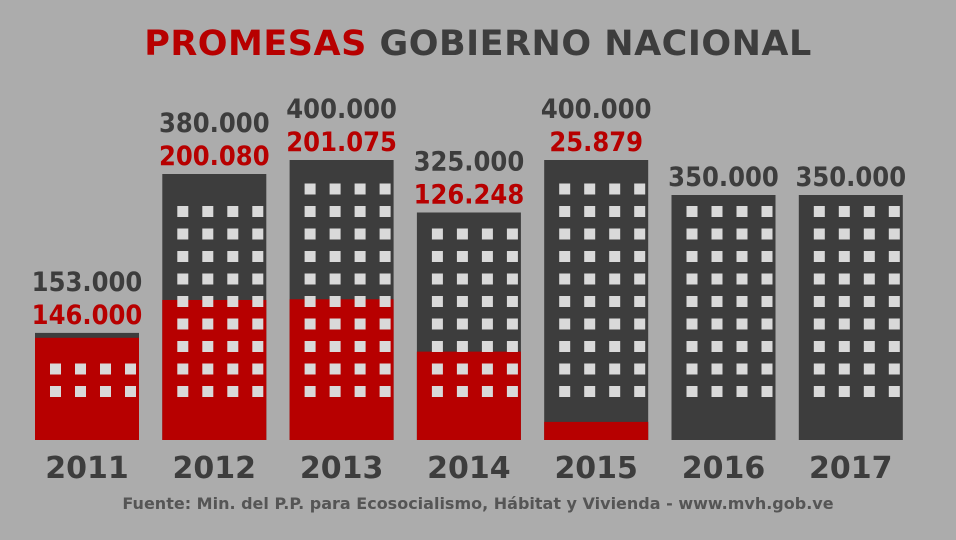  Describe the element at coordinates (724, 468) in the screenshot. I see `x-tick-label-2016: 2016` at that location.